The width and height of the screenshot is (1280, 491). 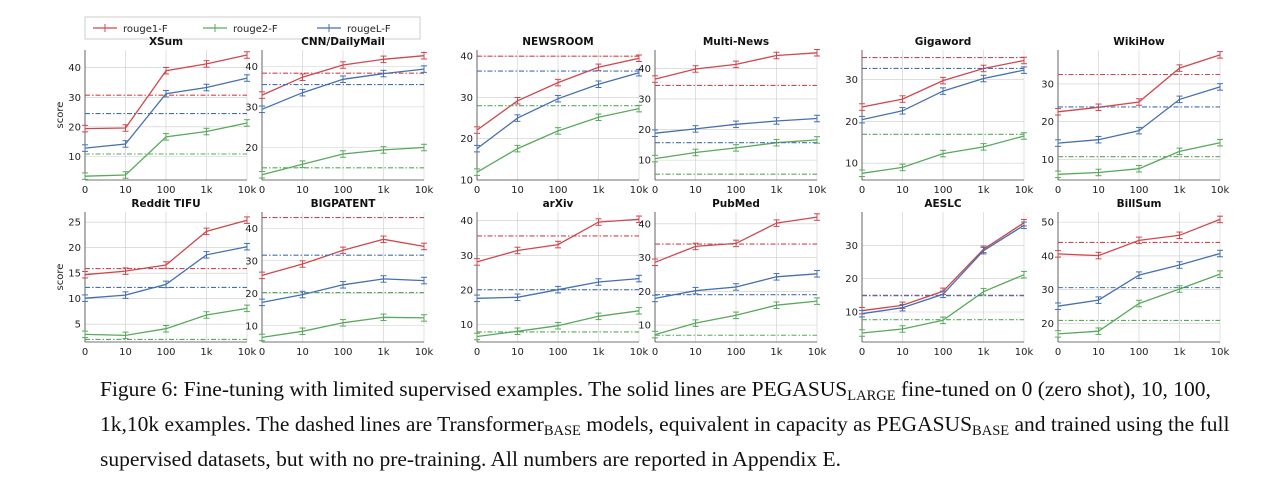 What do you see at coordinates (165, 204) in the screenshot?
I see `chart-title: Reddit TIFU` at bounding box center [165, 204].